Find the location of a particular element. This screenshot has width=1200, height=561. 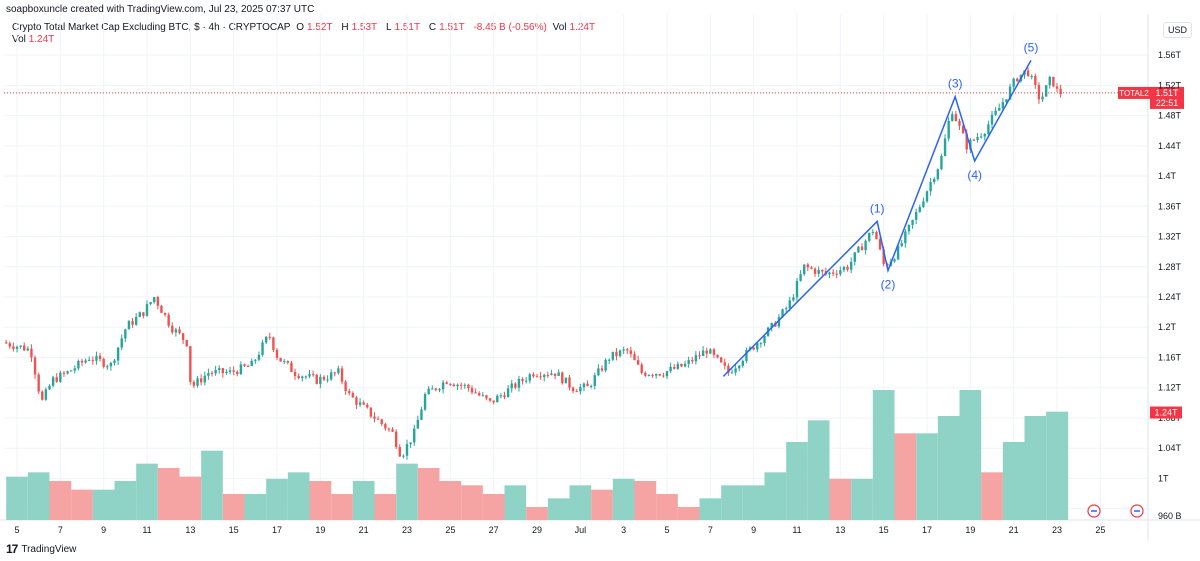

y-axis-tick-label: 960 B is located at coordinates (1170, 516).